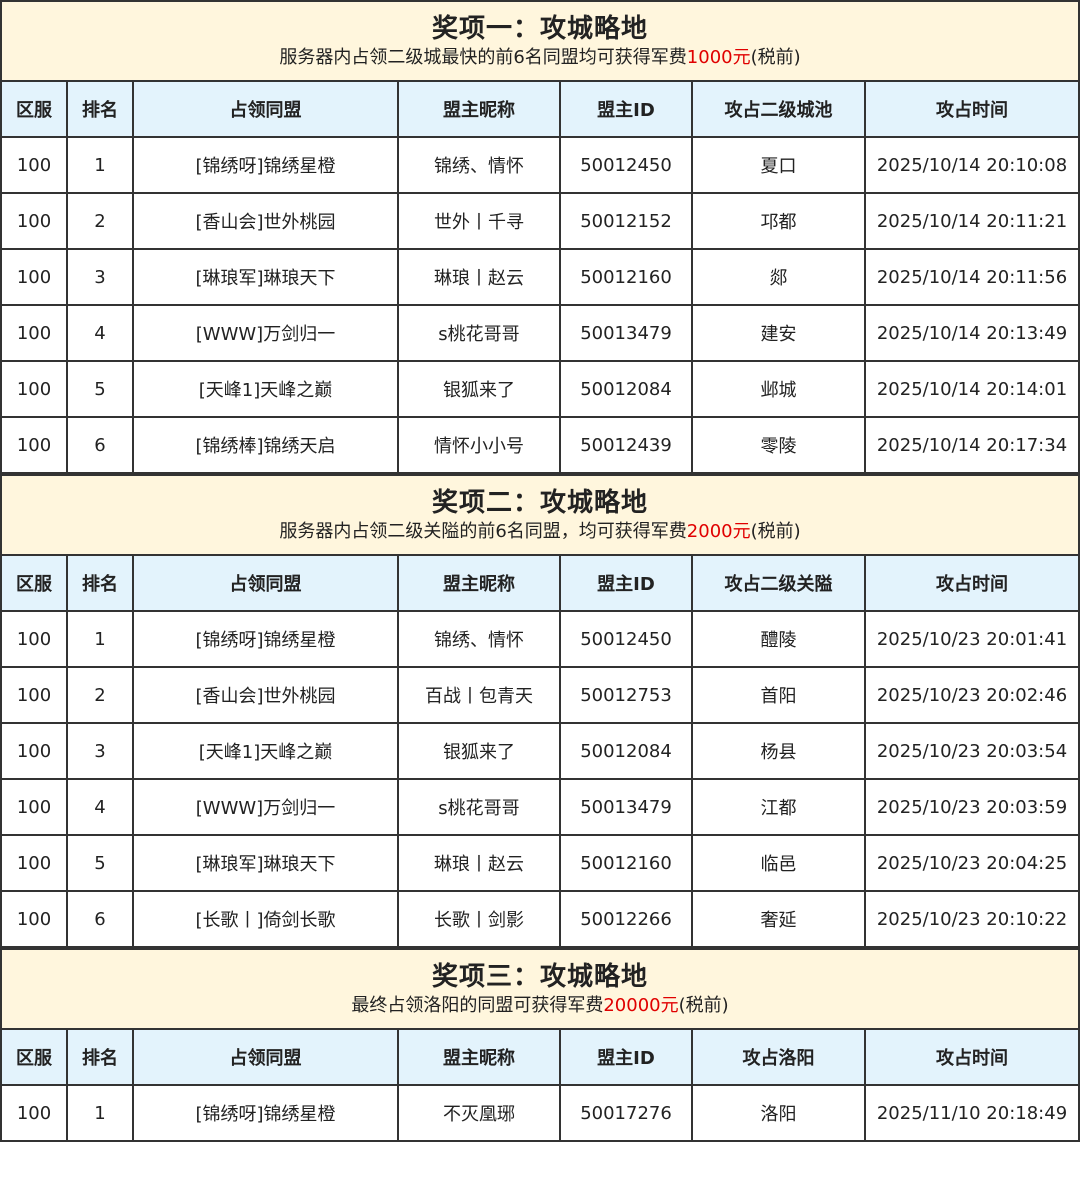 The width and height of the screenshot is (1080, 1180). Describe the element at coordinates (479, 1113) in the screenshot. I see `cell-leader-nickname: 不灭凰琊` at that location.